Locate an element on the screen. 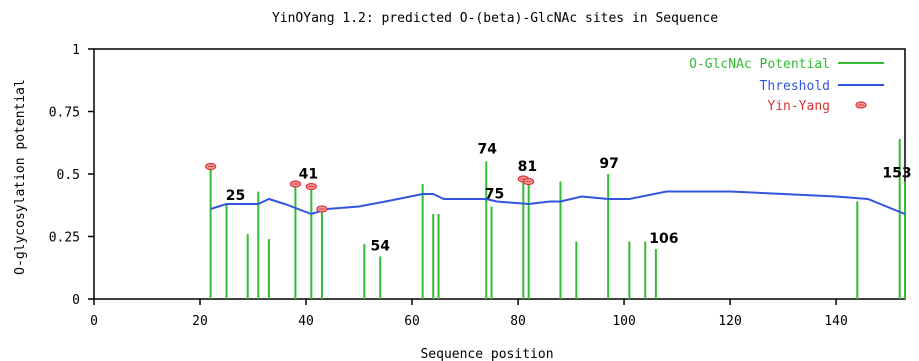 This screenshot has width=919, height=361. y-tick-label: 0.5 is located at coordinates (68, 175).